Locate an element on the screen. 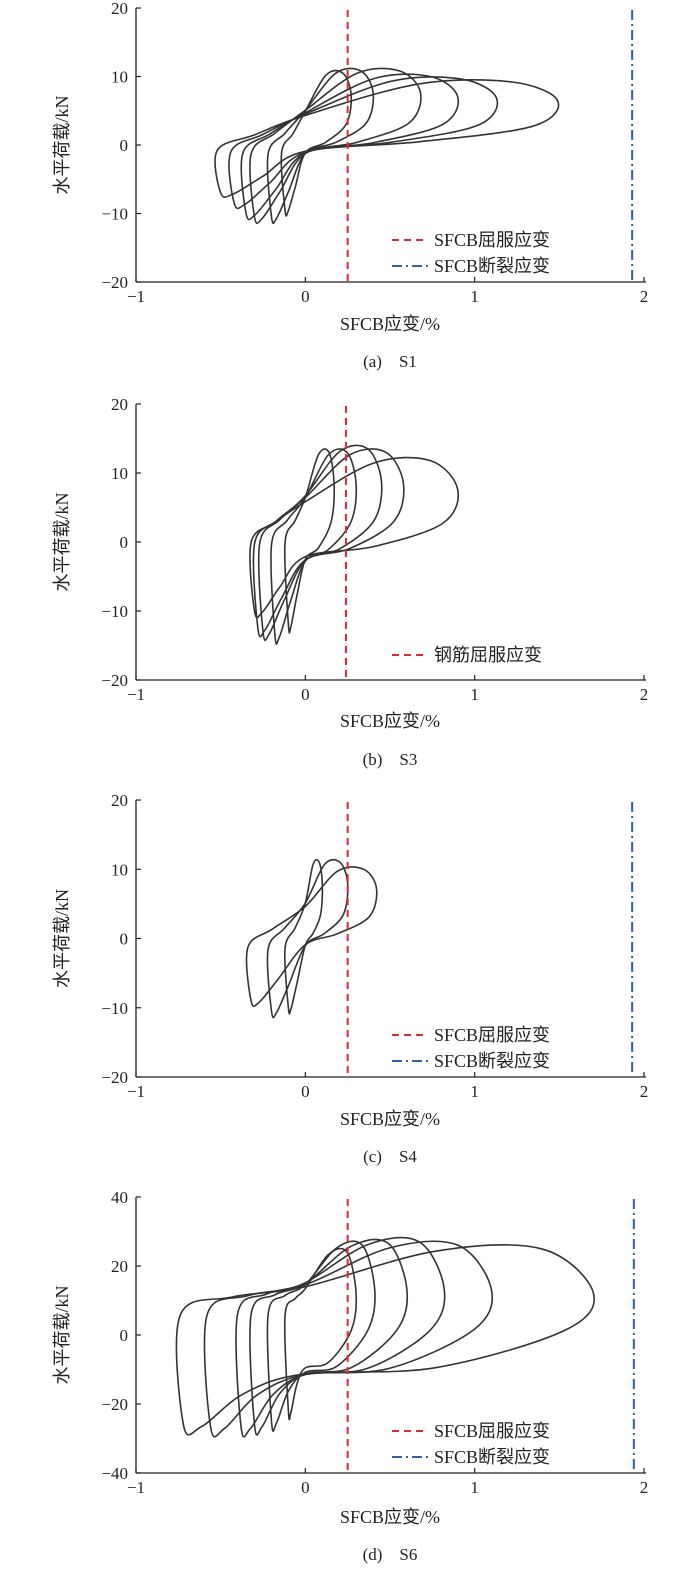 The image size is (700, 1572). y-tick-label: −40 is located at coordinates (114, 1473).